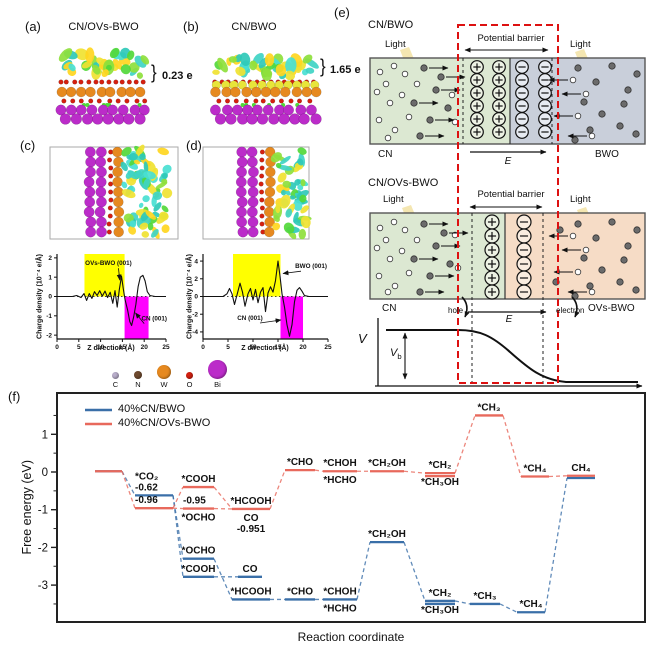 The width and height of the screenshot is (650, 656). What do you see at coordinates (108, 302) in the screenshot?
I see `chart-charge-density-c: 0 5 10 15 20 25 -2 -1 0 1 2 OVs-BWO (001) CN (001)` at bounding box center [108, 302].